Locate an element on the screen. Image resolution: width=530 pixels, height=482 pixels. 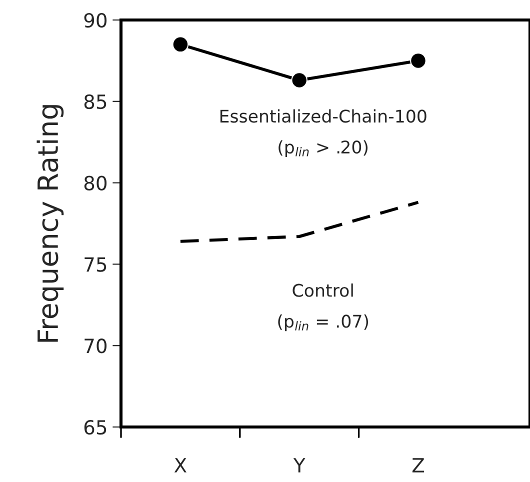
y-tick-label: 70 is located at coordinates (95, 346).